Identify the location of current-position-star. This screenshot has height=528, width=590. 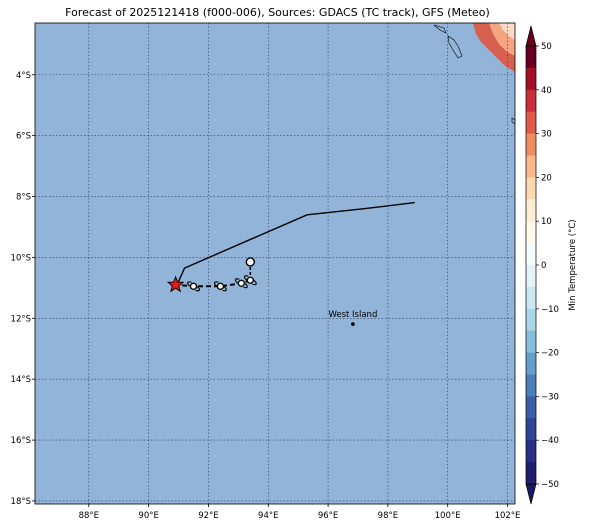
(175, 284).